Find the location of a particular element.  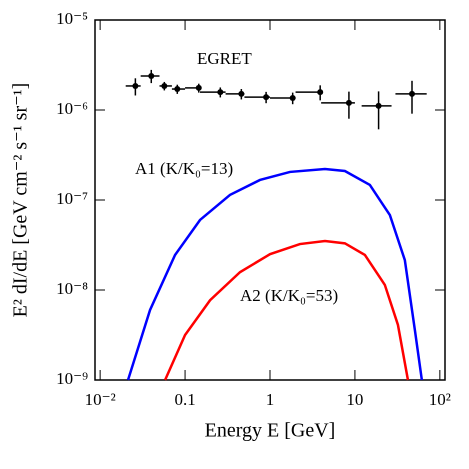

x-axis-label: Energy E [GeV] is located at coordinates (270, 431).